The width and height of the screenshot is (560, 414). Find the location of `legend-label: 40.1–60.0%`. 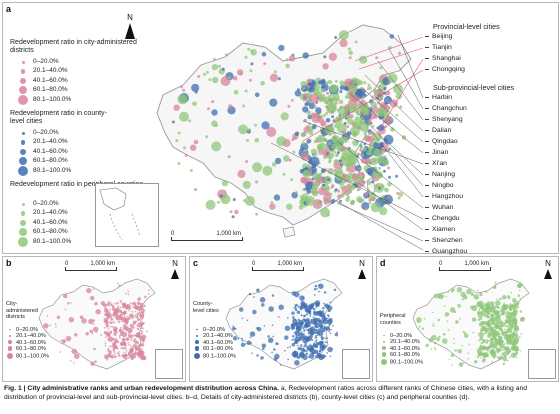

legend-label: 40.1–60.0% is located at coordinates (50, 80).